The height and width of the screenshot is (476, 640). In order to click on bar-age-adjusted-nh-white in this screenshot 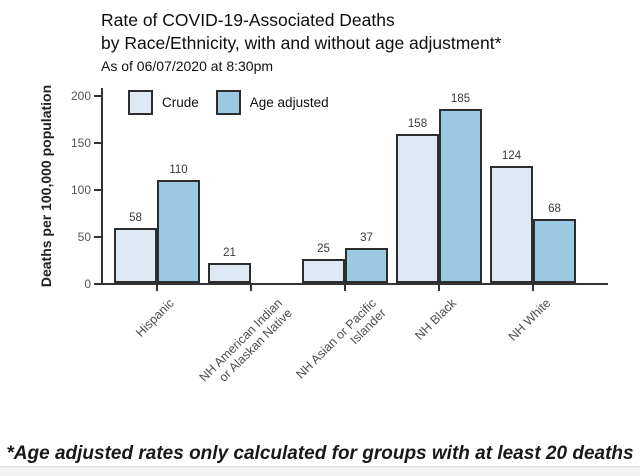, I will do `click(554, 251)`.